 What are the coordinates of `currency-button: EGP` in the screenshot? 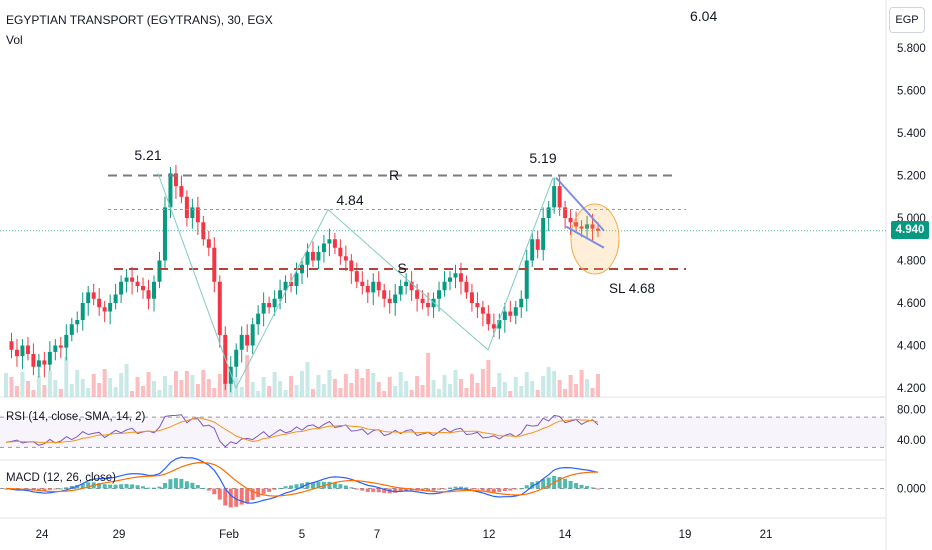 It's located at (907, 20).